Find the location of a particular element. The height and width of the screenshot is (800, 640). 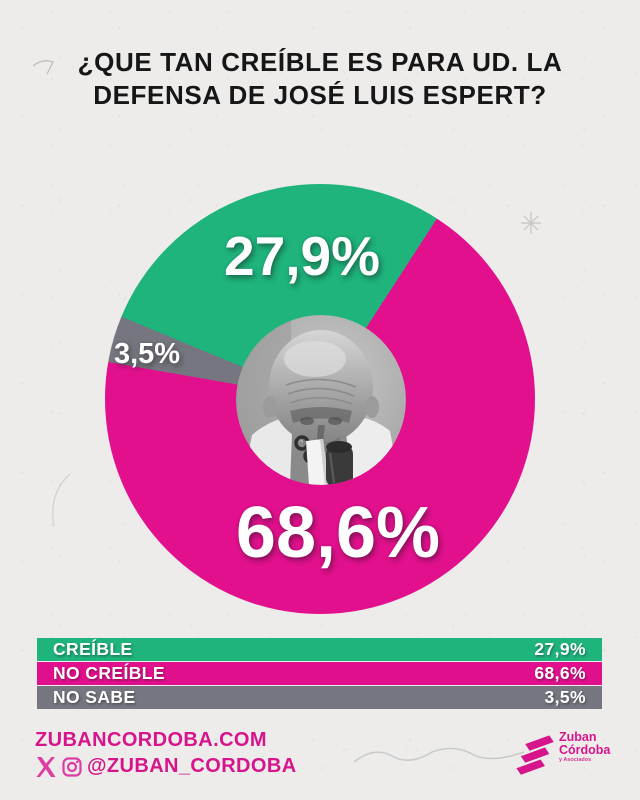

zuban-logo-mark is located at coordinates (535, 755).